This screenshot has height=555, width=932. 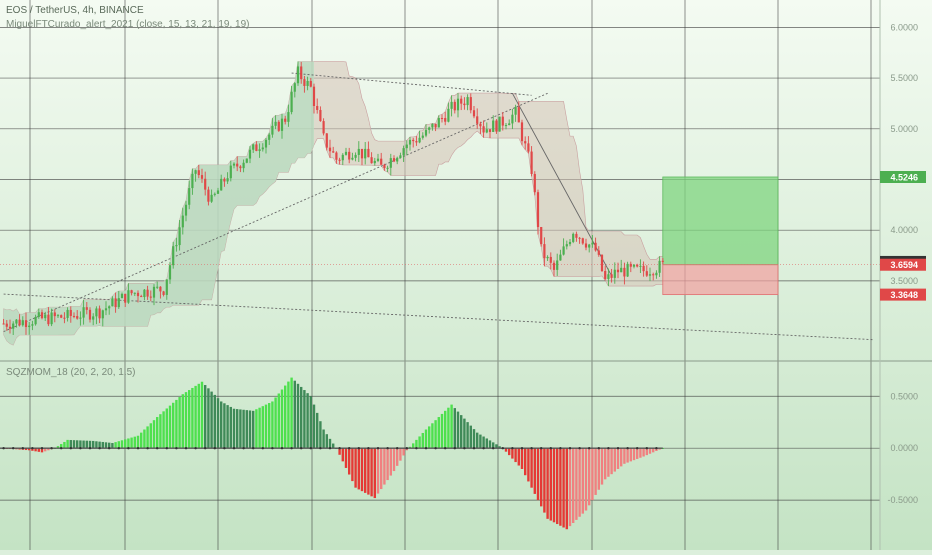 I want to click on price-tag-label: 3.3648, so click(x=904, y=295).